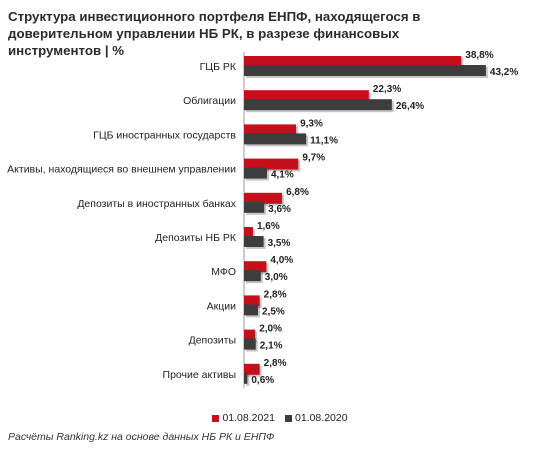 This screenshot has height=450, width=560. Describe the element at coordinates (280, 418) in the screenshot. I see `legend: 01.08.2021 01.08.2020` at that location.